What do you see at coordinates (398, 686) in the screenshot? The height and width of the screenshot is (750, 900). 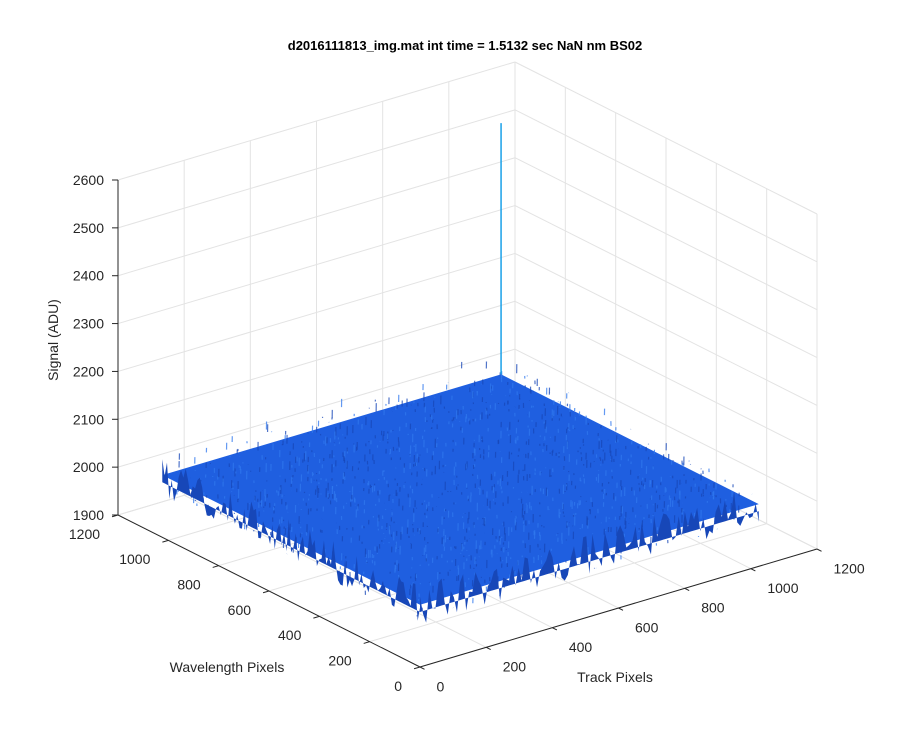 I see `y-tick-label: 0` at bounding box center [398, 686].